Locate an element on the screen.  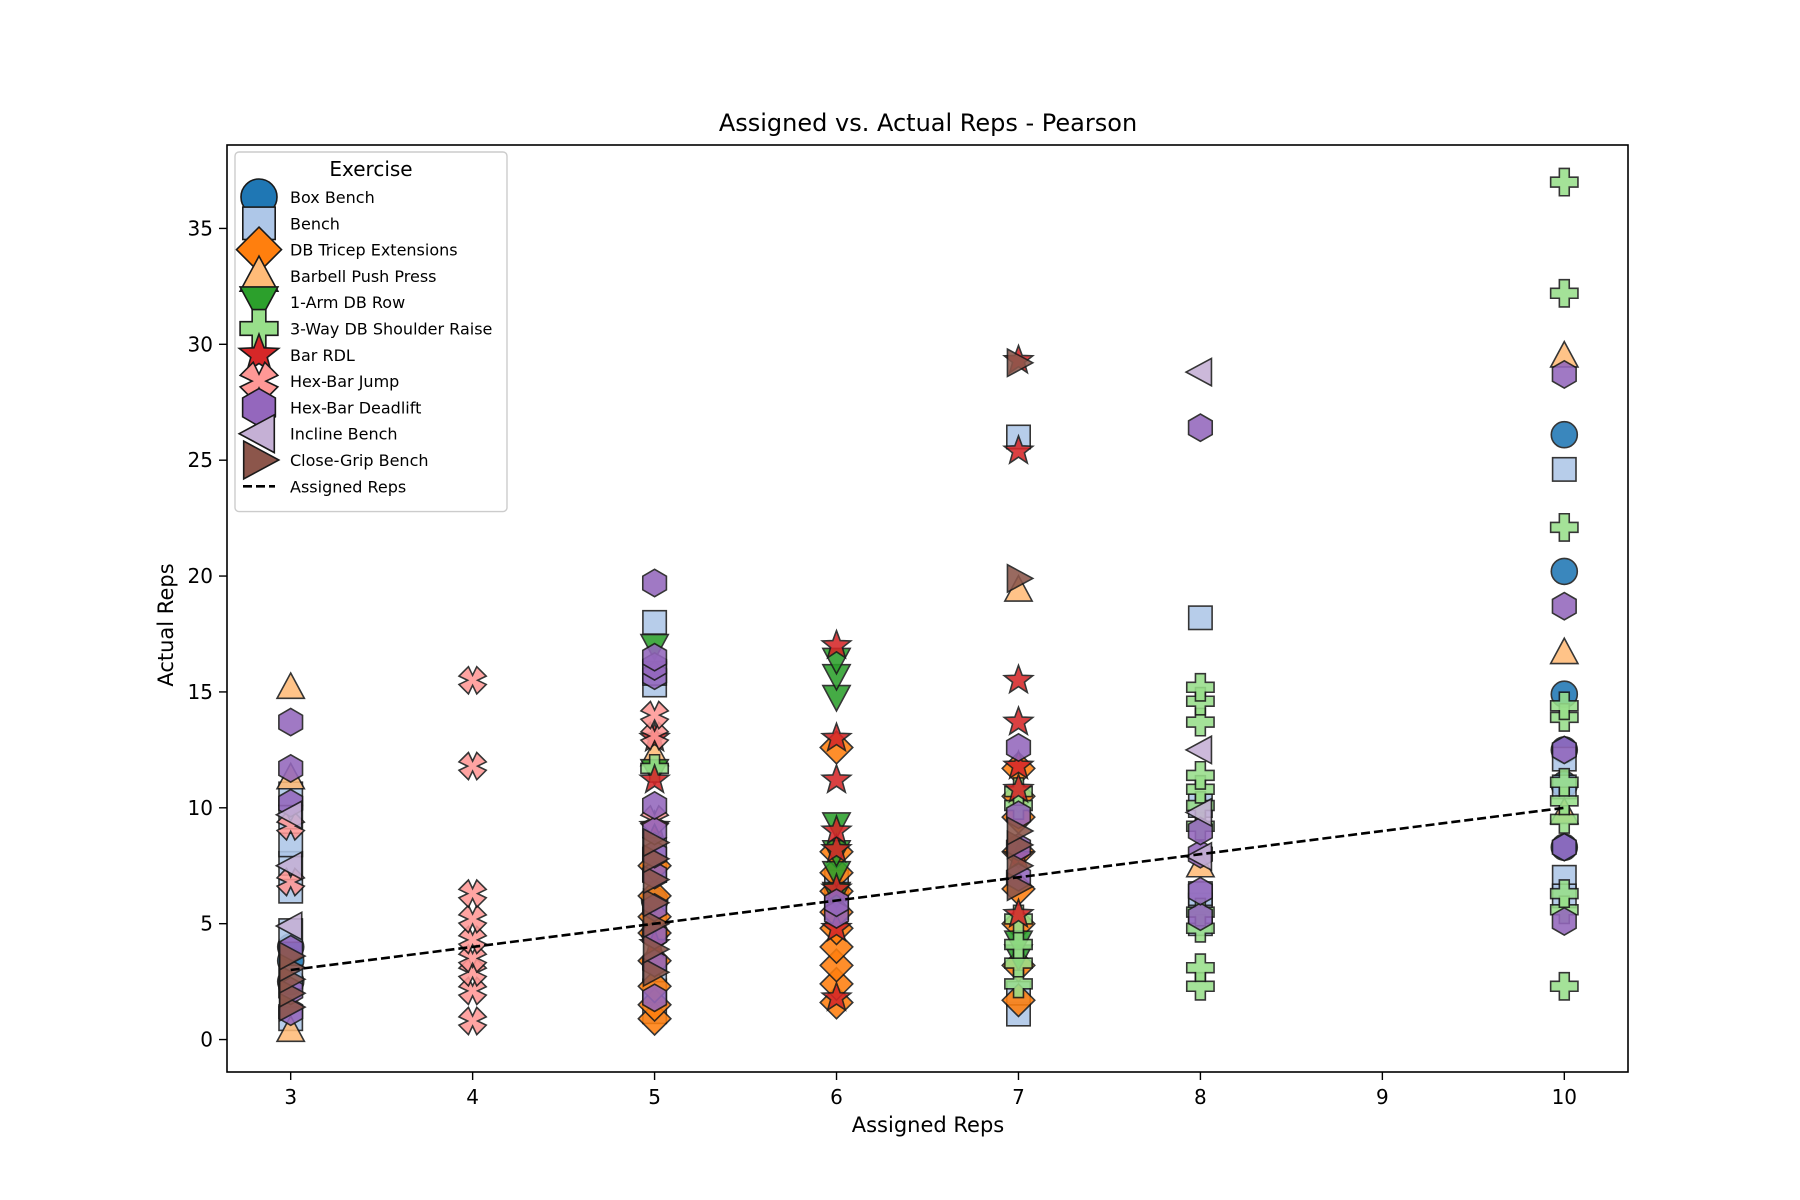
legend-label: Box Bench is located at coordinates (332, 197).